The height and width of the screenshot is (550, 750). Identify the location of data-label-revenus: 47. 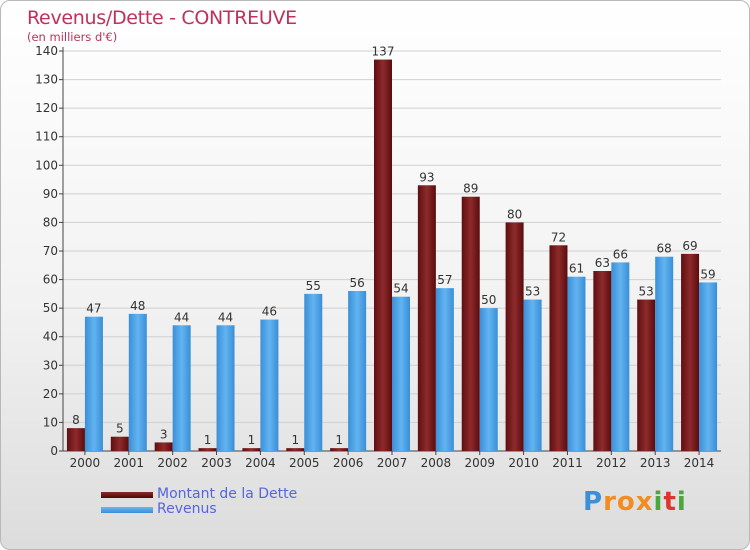
(93, 309).